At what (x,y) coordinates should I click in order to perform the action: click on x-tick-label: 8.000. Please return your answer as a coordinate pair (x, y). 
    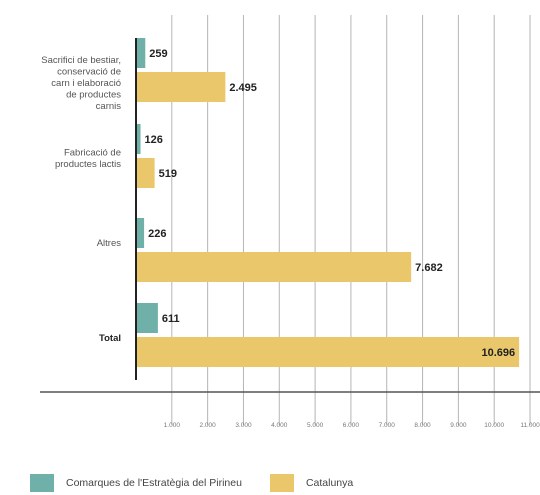
    Looking at the image, I should click on (422, 425).